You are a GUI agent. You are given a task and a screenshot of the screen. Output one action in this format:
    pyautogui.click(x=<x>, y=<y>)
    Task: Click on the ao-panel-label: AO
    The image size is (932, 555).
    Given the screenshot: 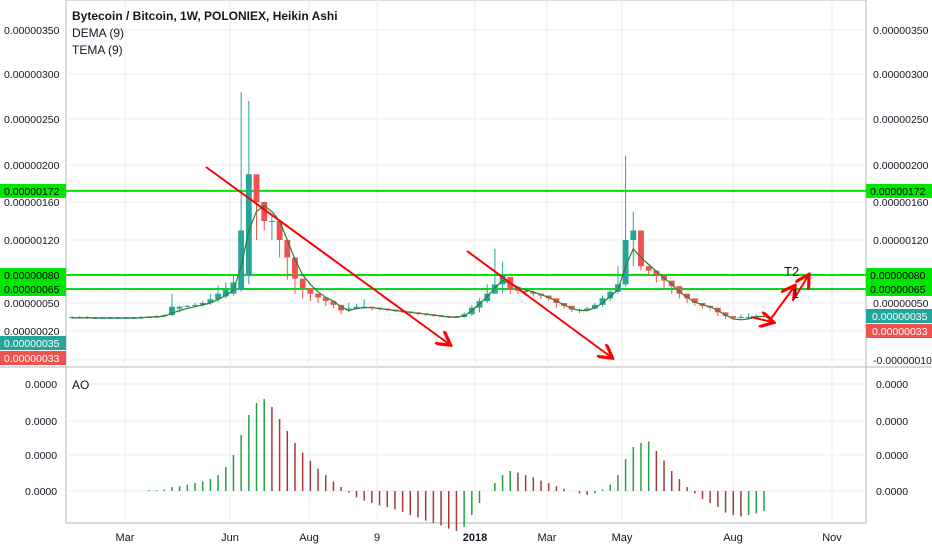 What is the action you would take?
    pyautogui.click(x=81, y=385)
    